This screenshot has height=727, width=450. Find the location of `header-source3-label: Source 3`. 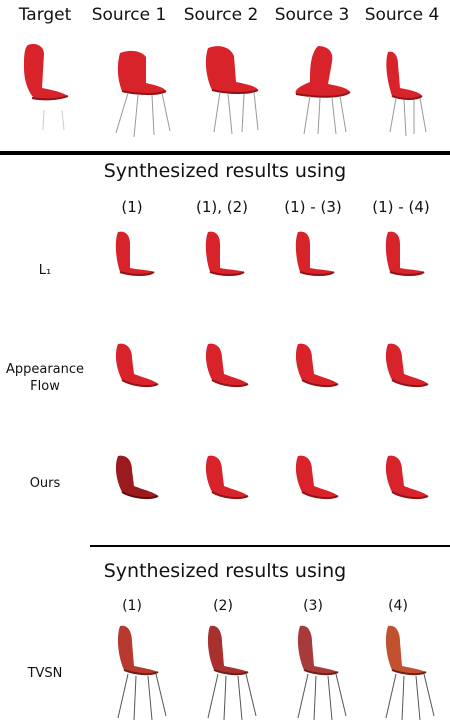

header-source3-label: Source 3 is located at coordinates (312, 15).